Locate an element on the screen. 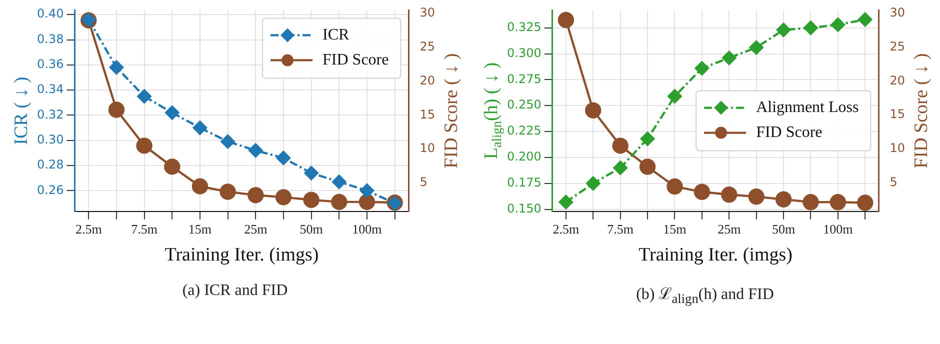 The image size is (940, 344). text: (b) ℒ$_{align}$(h) and FID is located at coordinates (705, 296).